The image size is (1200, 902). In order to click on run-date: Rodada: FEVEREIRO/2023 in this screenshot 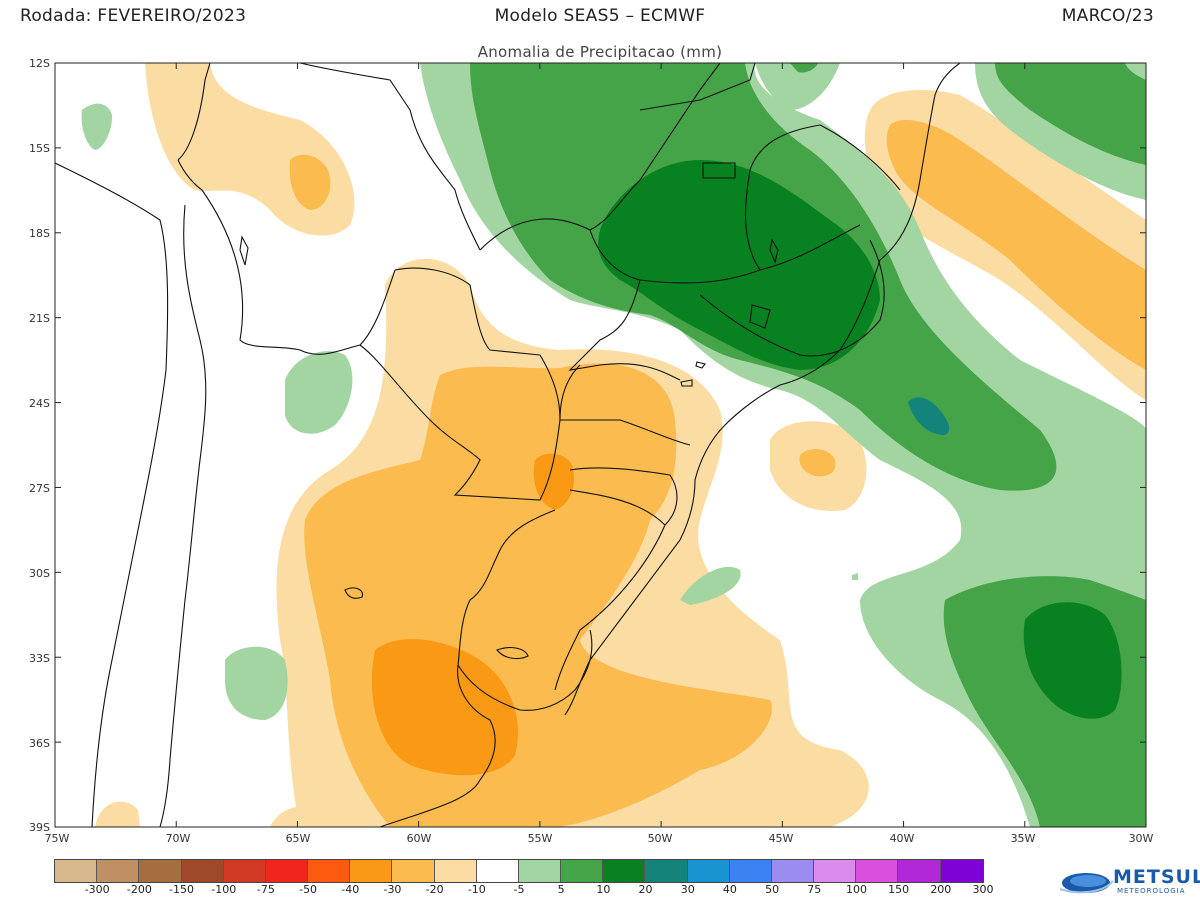, I will do `click(133, 16)`.